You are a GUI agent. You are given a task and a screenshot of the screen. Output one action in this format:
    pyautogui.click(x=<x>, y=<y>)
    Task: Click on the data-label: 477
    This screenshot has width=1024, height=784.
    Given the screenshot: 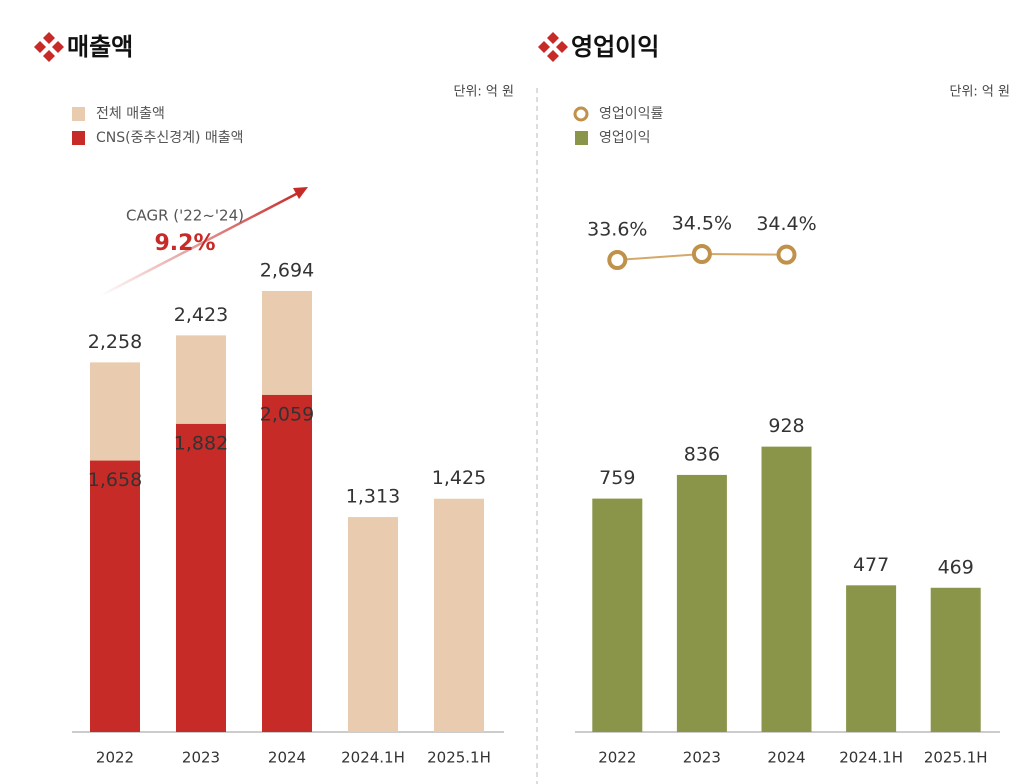 What is the action you would take?
    pyautogui.click(x=871, y=565)
    